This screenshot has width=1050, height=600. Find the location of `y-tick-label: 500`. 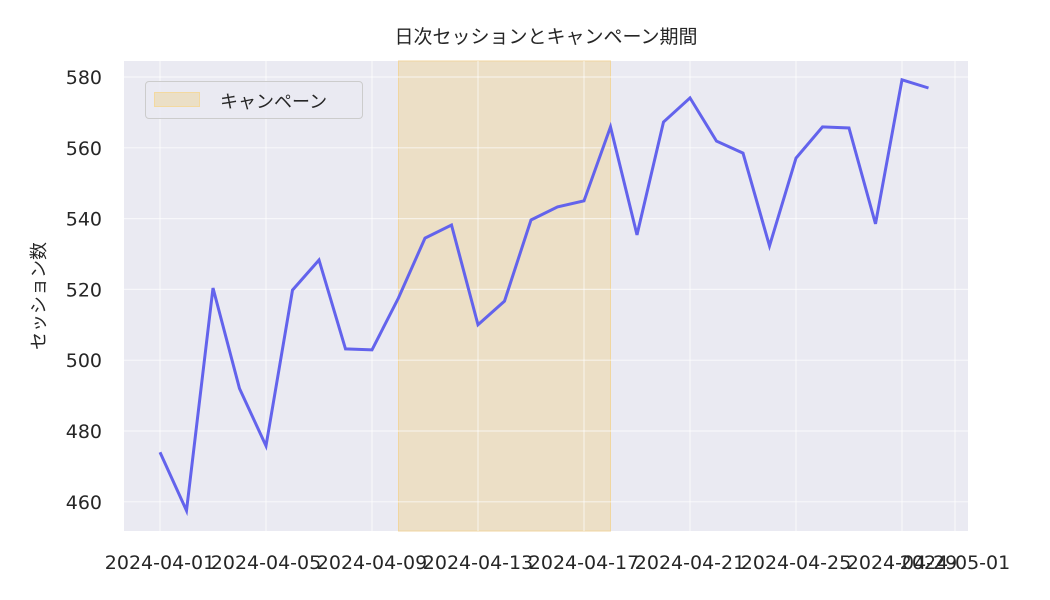

y-tick-label: 500 is located at coordinates (84, 361).